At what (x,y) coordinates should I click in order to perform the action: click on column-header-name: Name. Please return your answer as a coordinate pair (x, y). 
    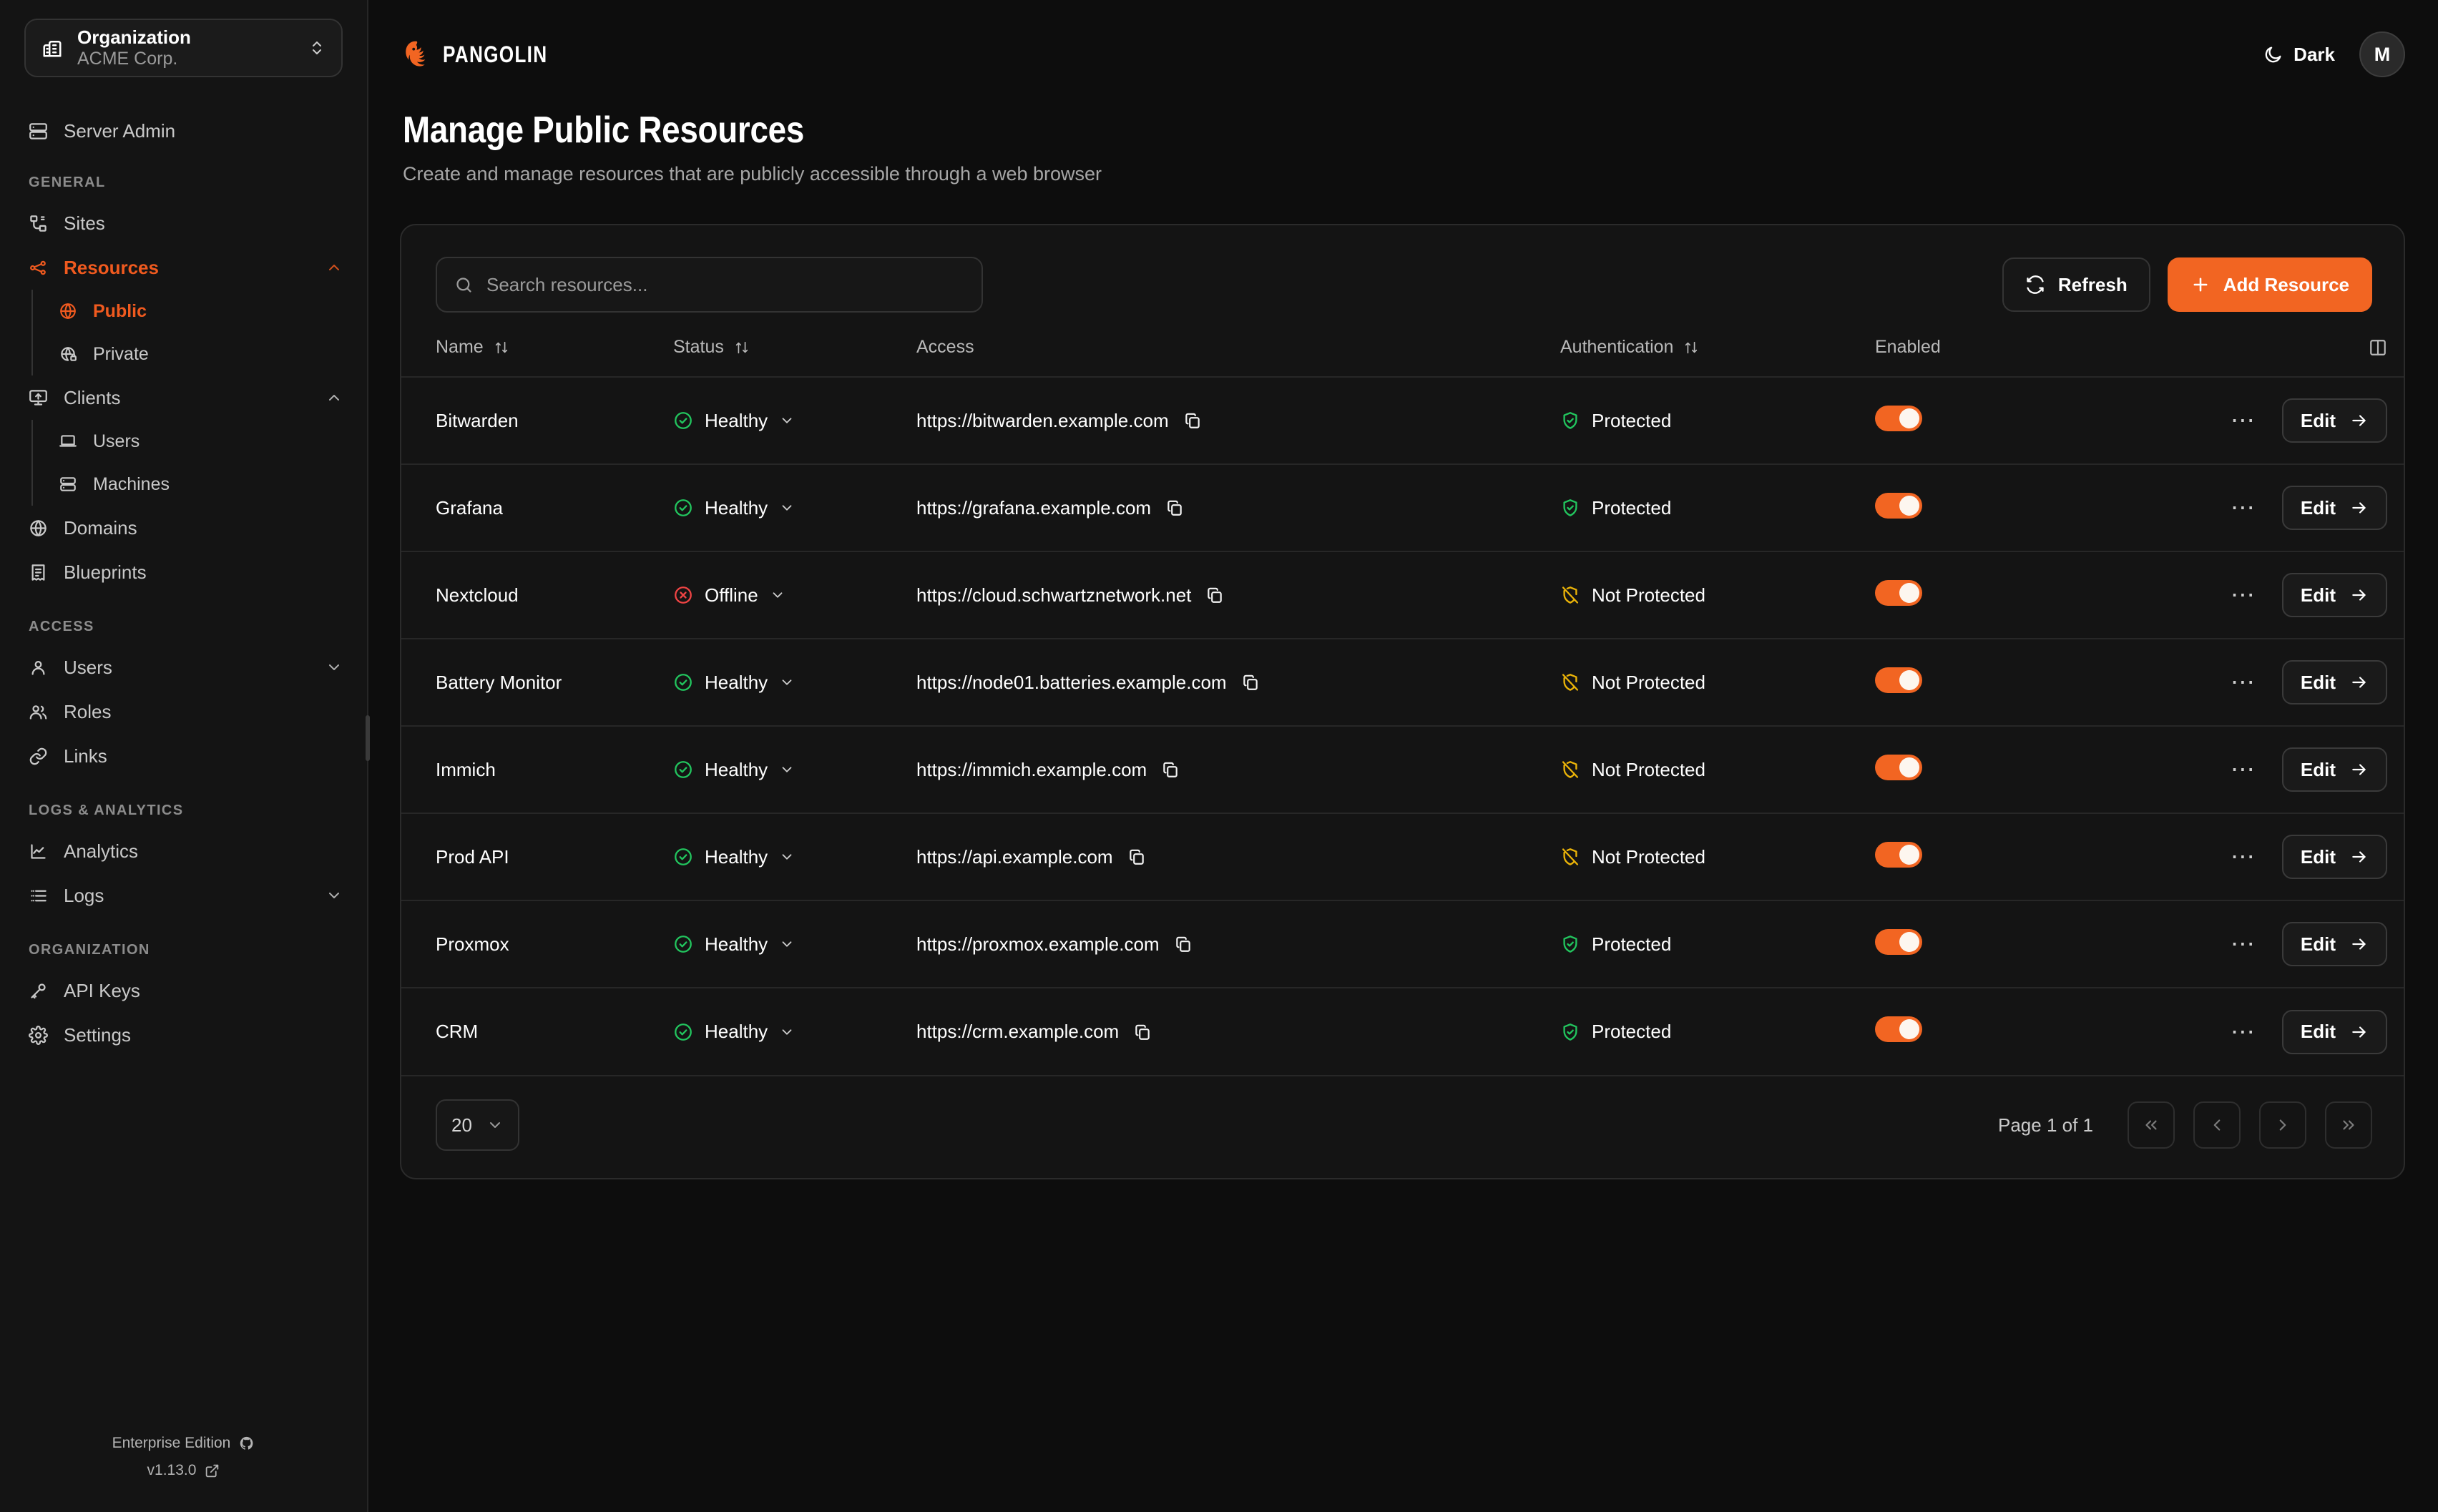
    Looking at the image, I should click on (537, 357).